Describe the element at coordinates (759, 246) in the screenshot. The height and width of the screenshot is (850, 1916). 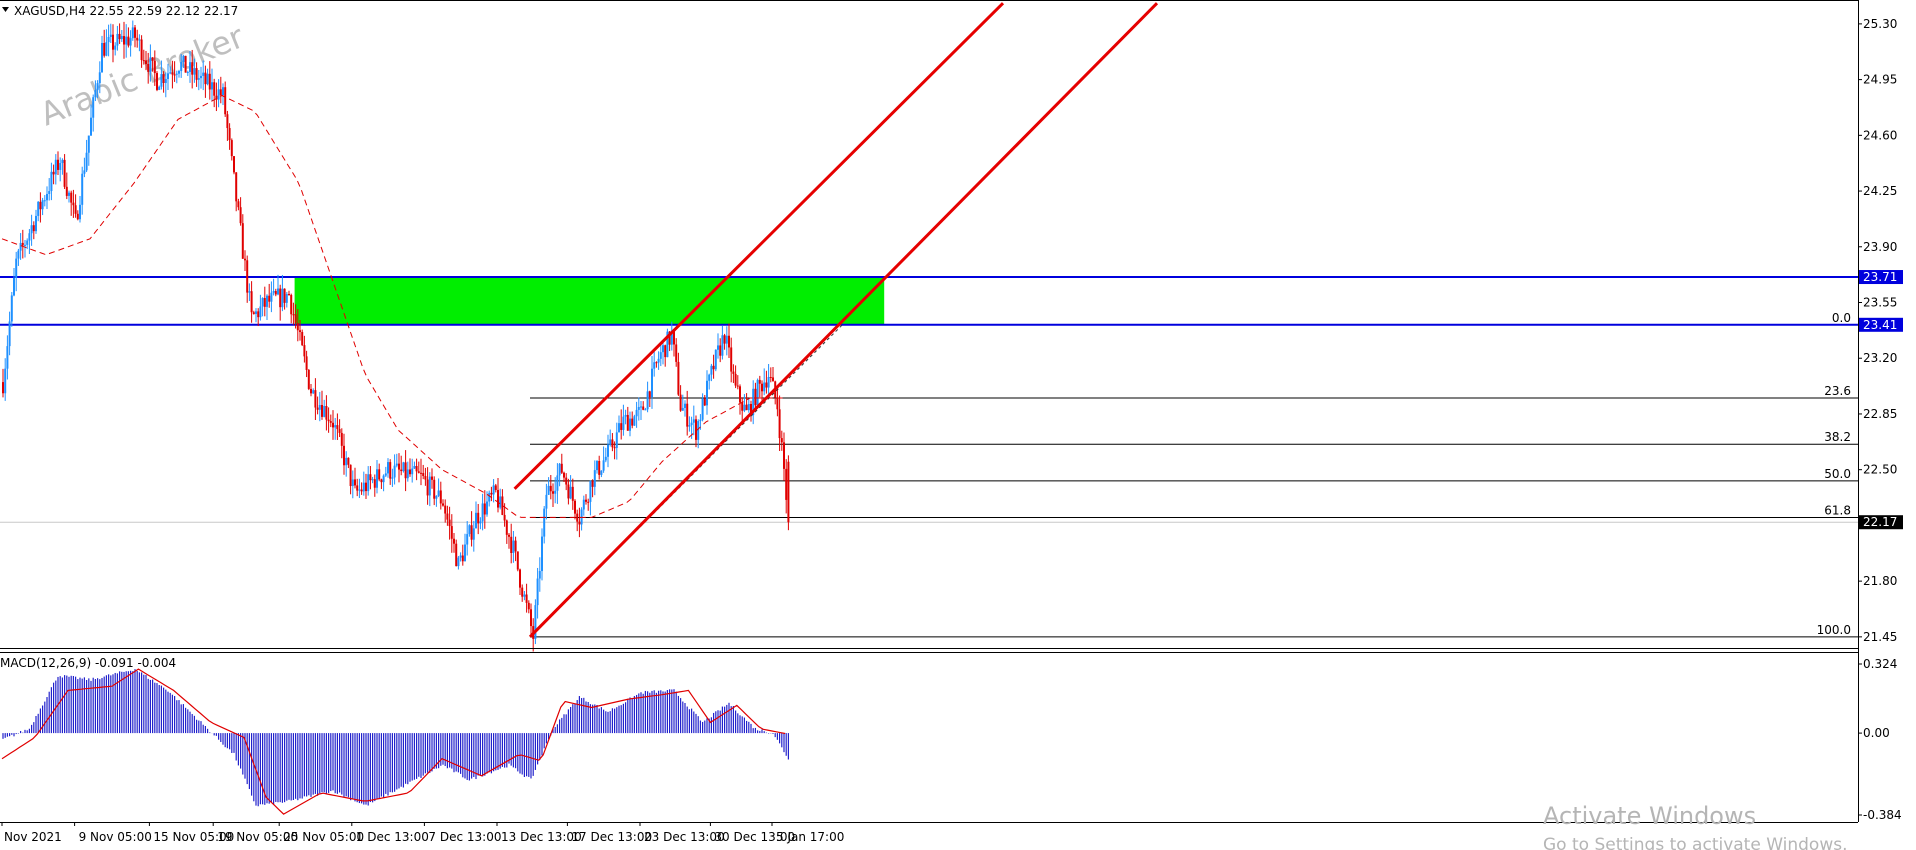
I see `channel-line` at that location.